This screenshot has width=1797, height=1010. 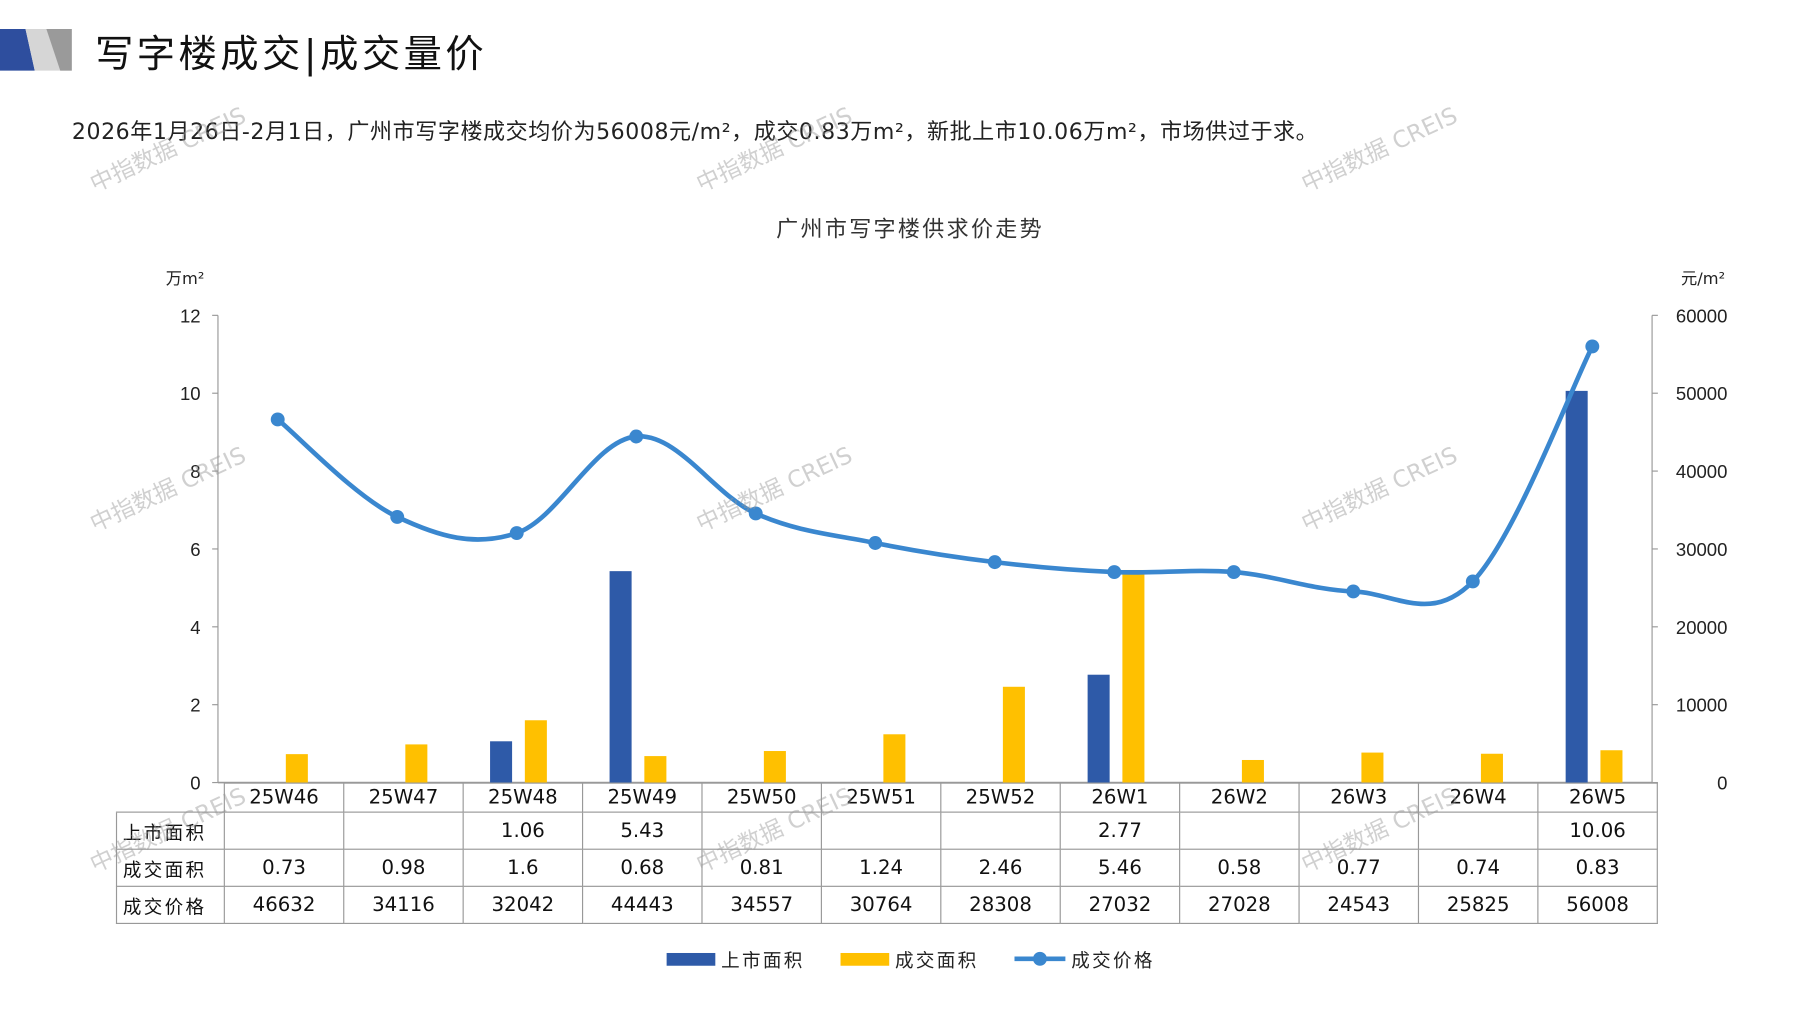 What do you see at coordinates (403, 867) in the screenshot?
I see `table-cell: 0.98` at bounding box center [403, 867].